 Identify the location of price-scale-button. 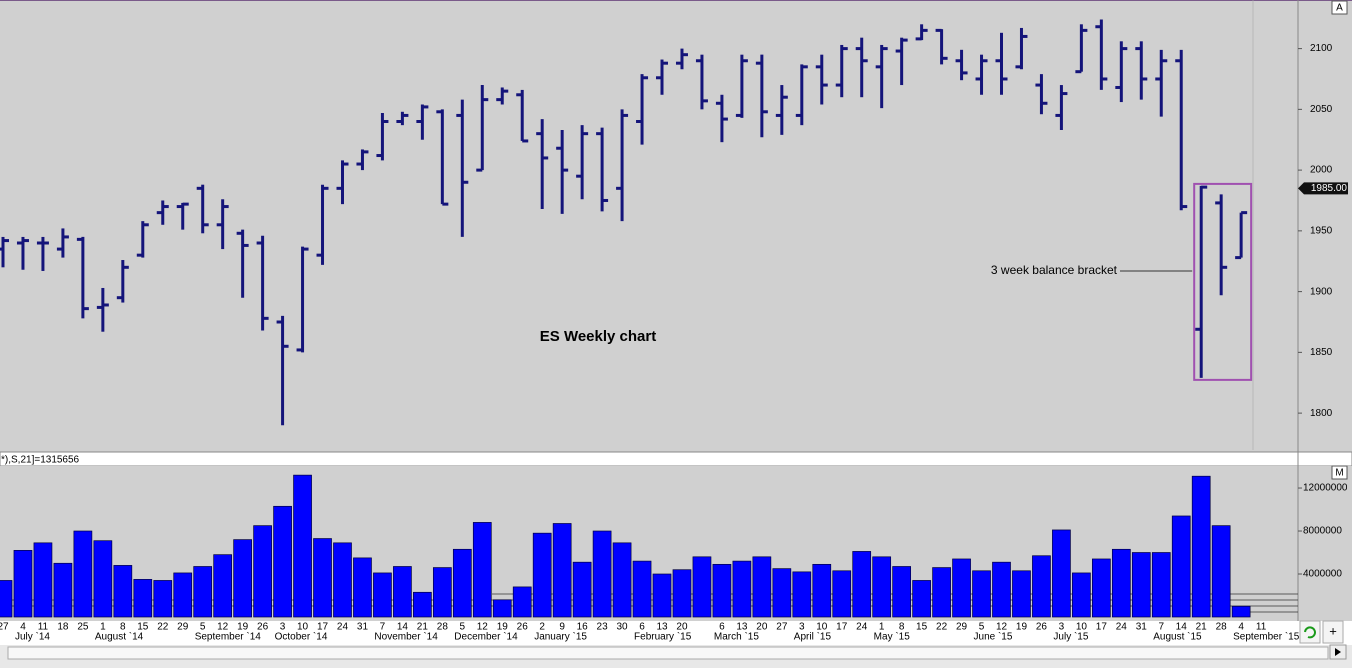
(1339, 7).